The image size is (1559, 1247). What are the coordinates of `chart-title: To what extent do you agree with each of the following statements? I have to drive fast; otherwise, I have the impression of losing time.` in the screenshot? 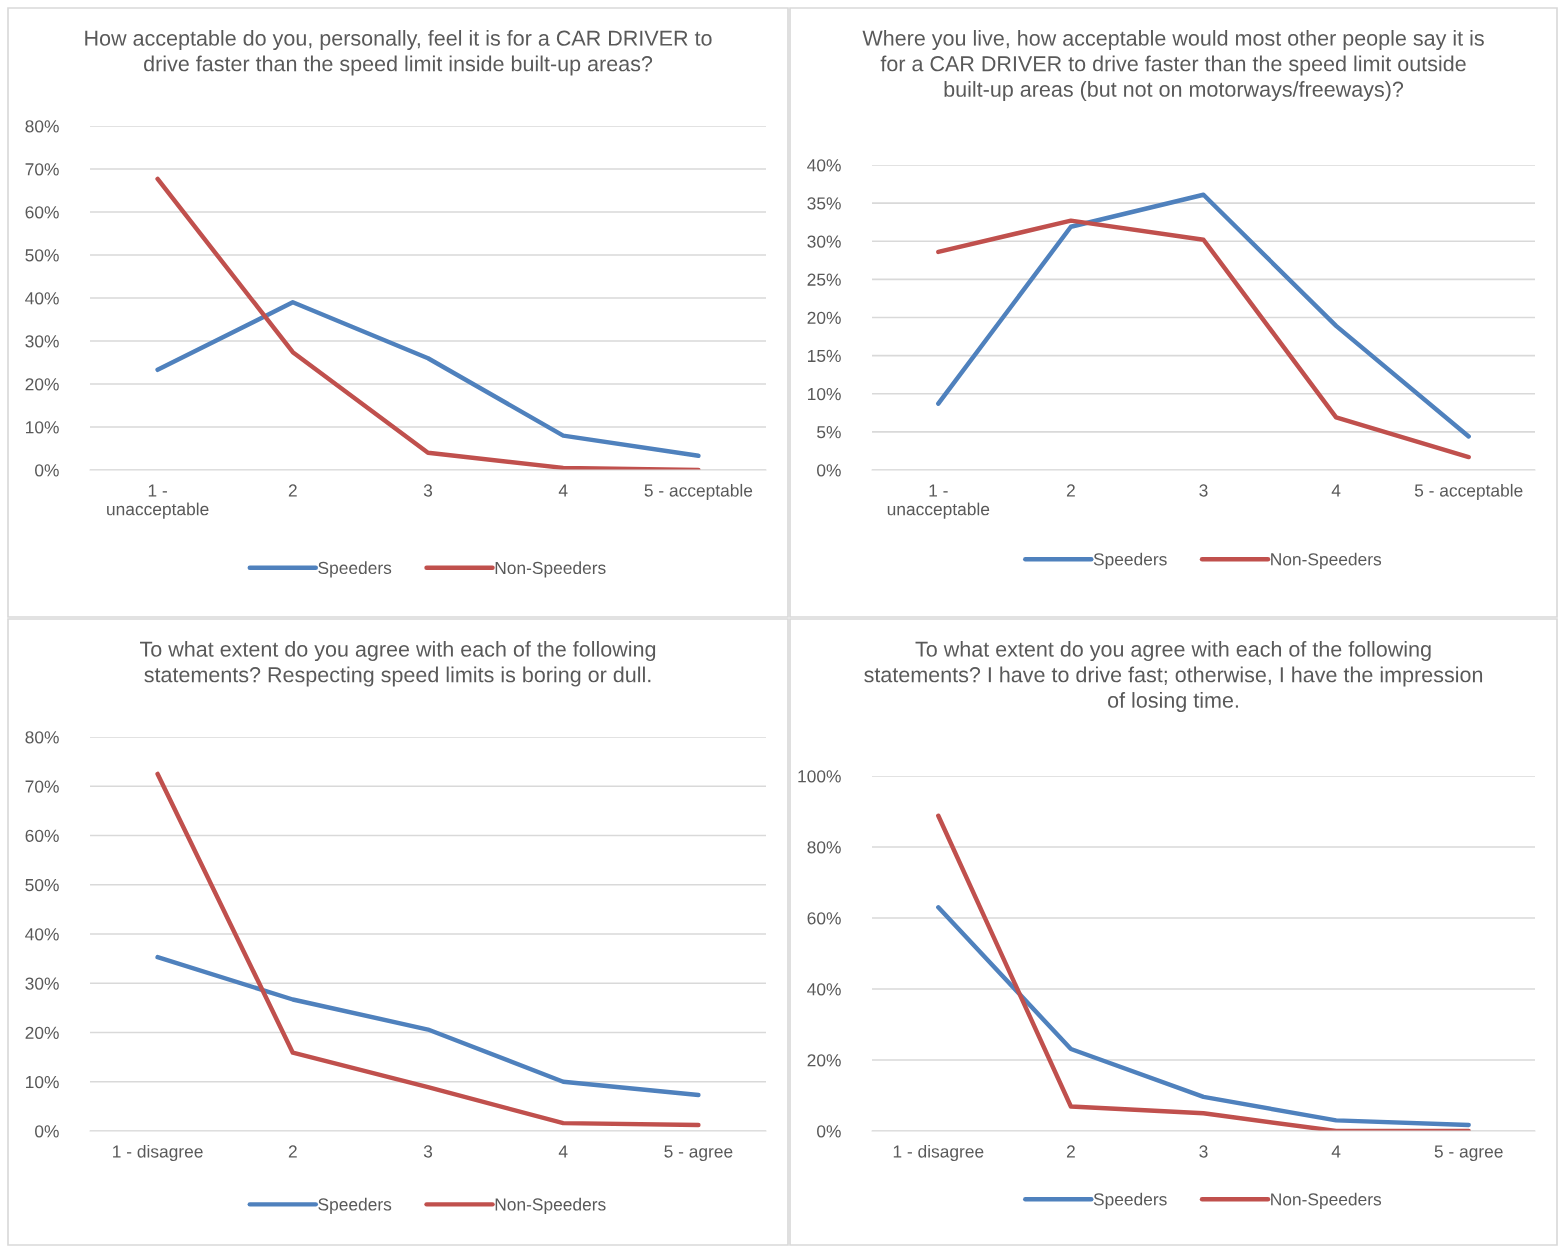 It's located at (1173, 677).